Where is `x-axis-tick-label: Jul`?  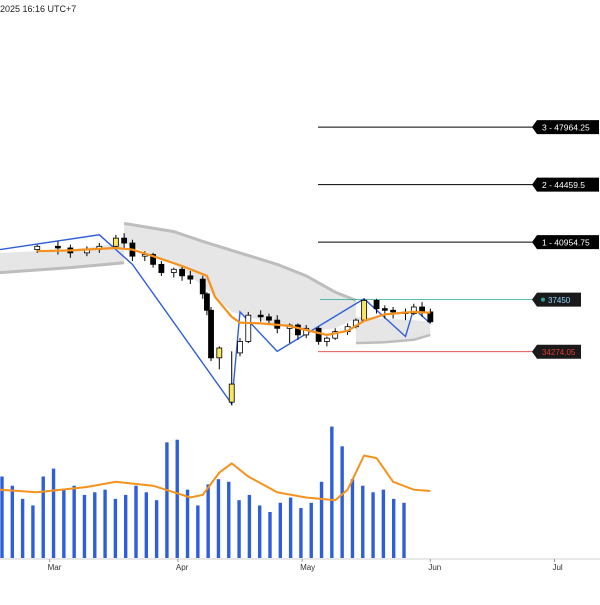
x-axis-tick-label: Jul is located at coordinates (557, 567).